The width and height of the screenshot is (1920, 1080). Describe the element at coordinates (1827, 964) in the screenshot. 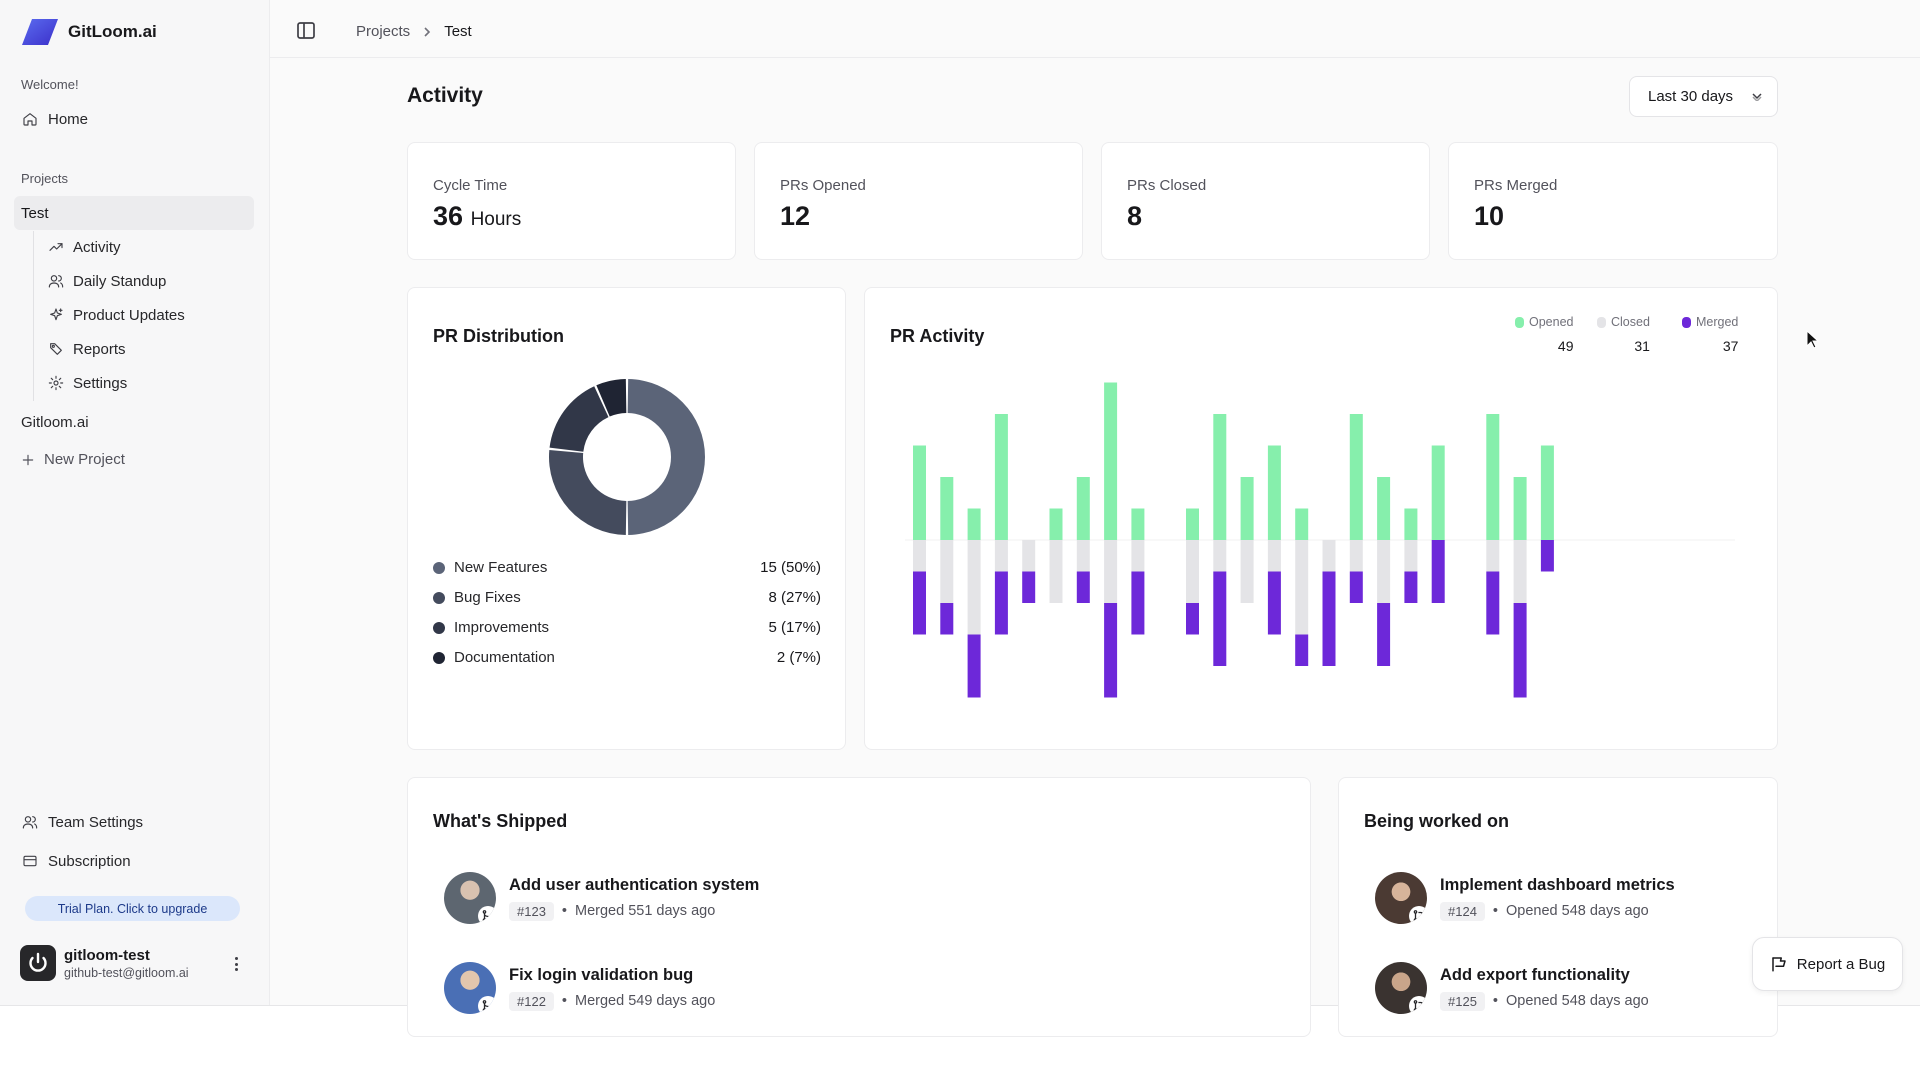

I see `report-bug-button: Report a Bug` at that location.